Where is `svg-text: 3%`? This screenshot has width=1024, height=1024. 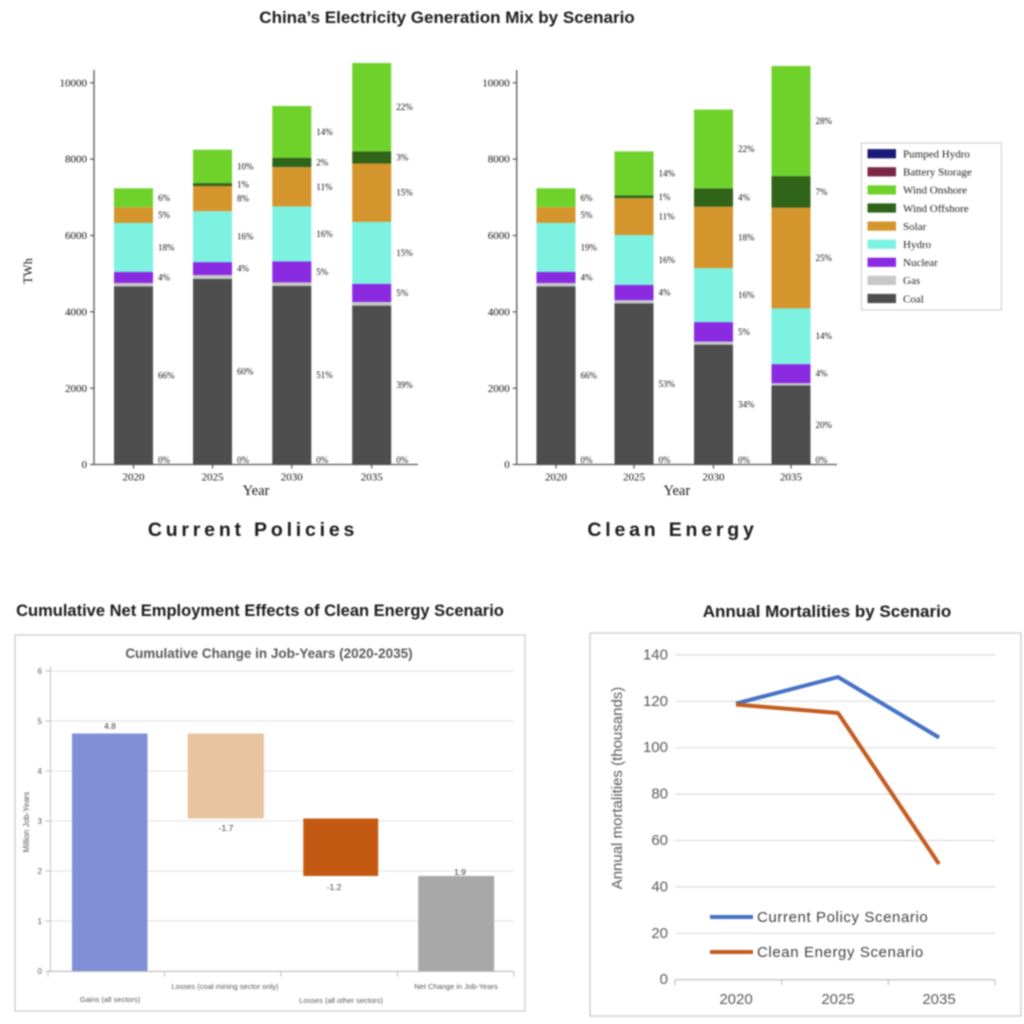
svg-text: 3% is located at coordinates (402, 157).